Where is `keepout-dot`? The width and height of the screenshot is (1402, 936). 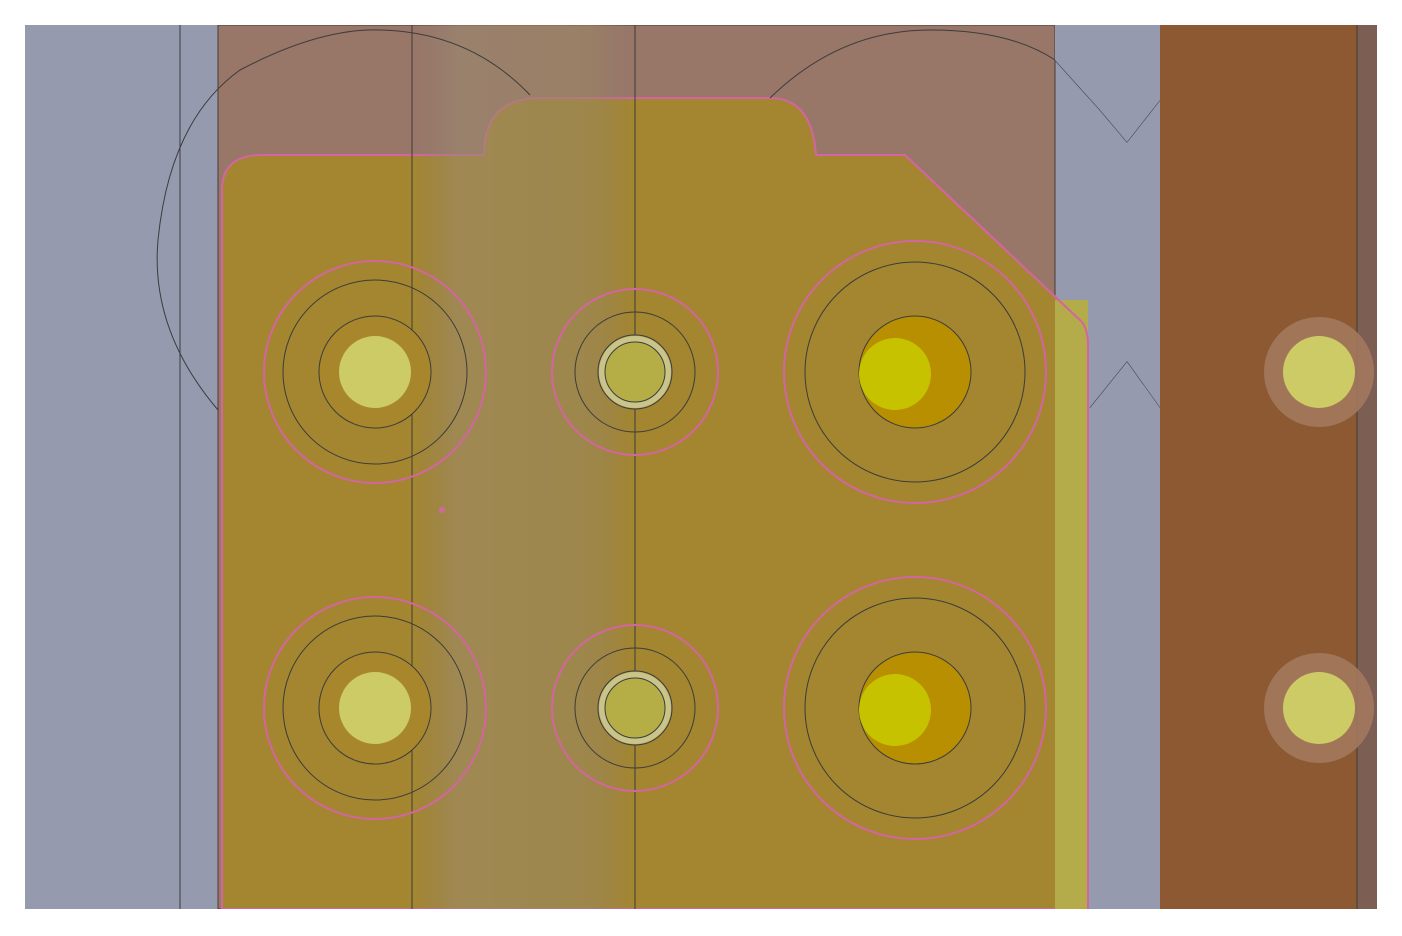
keepout-dot is located at coordinates (442, 510).